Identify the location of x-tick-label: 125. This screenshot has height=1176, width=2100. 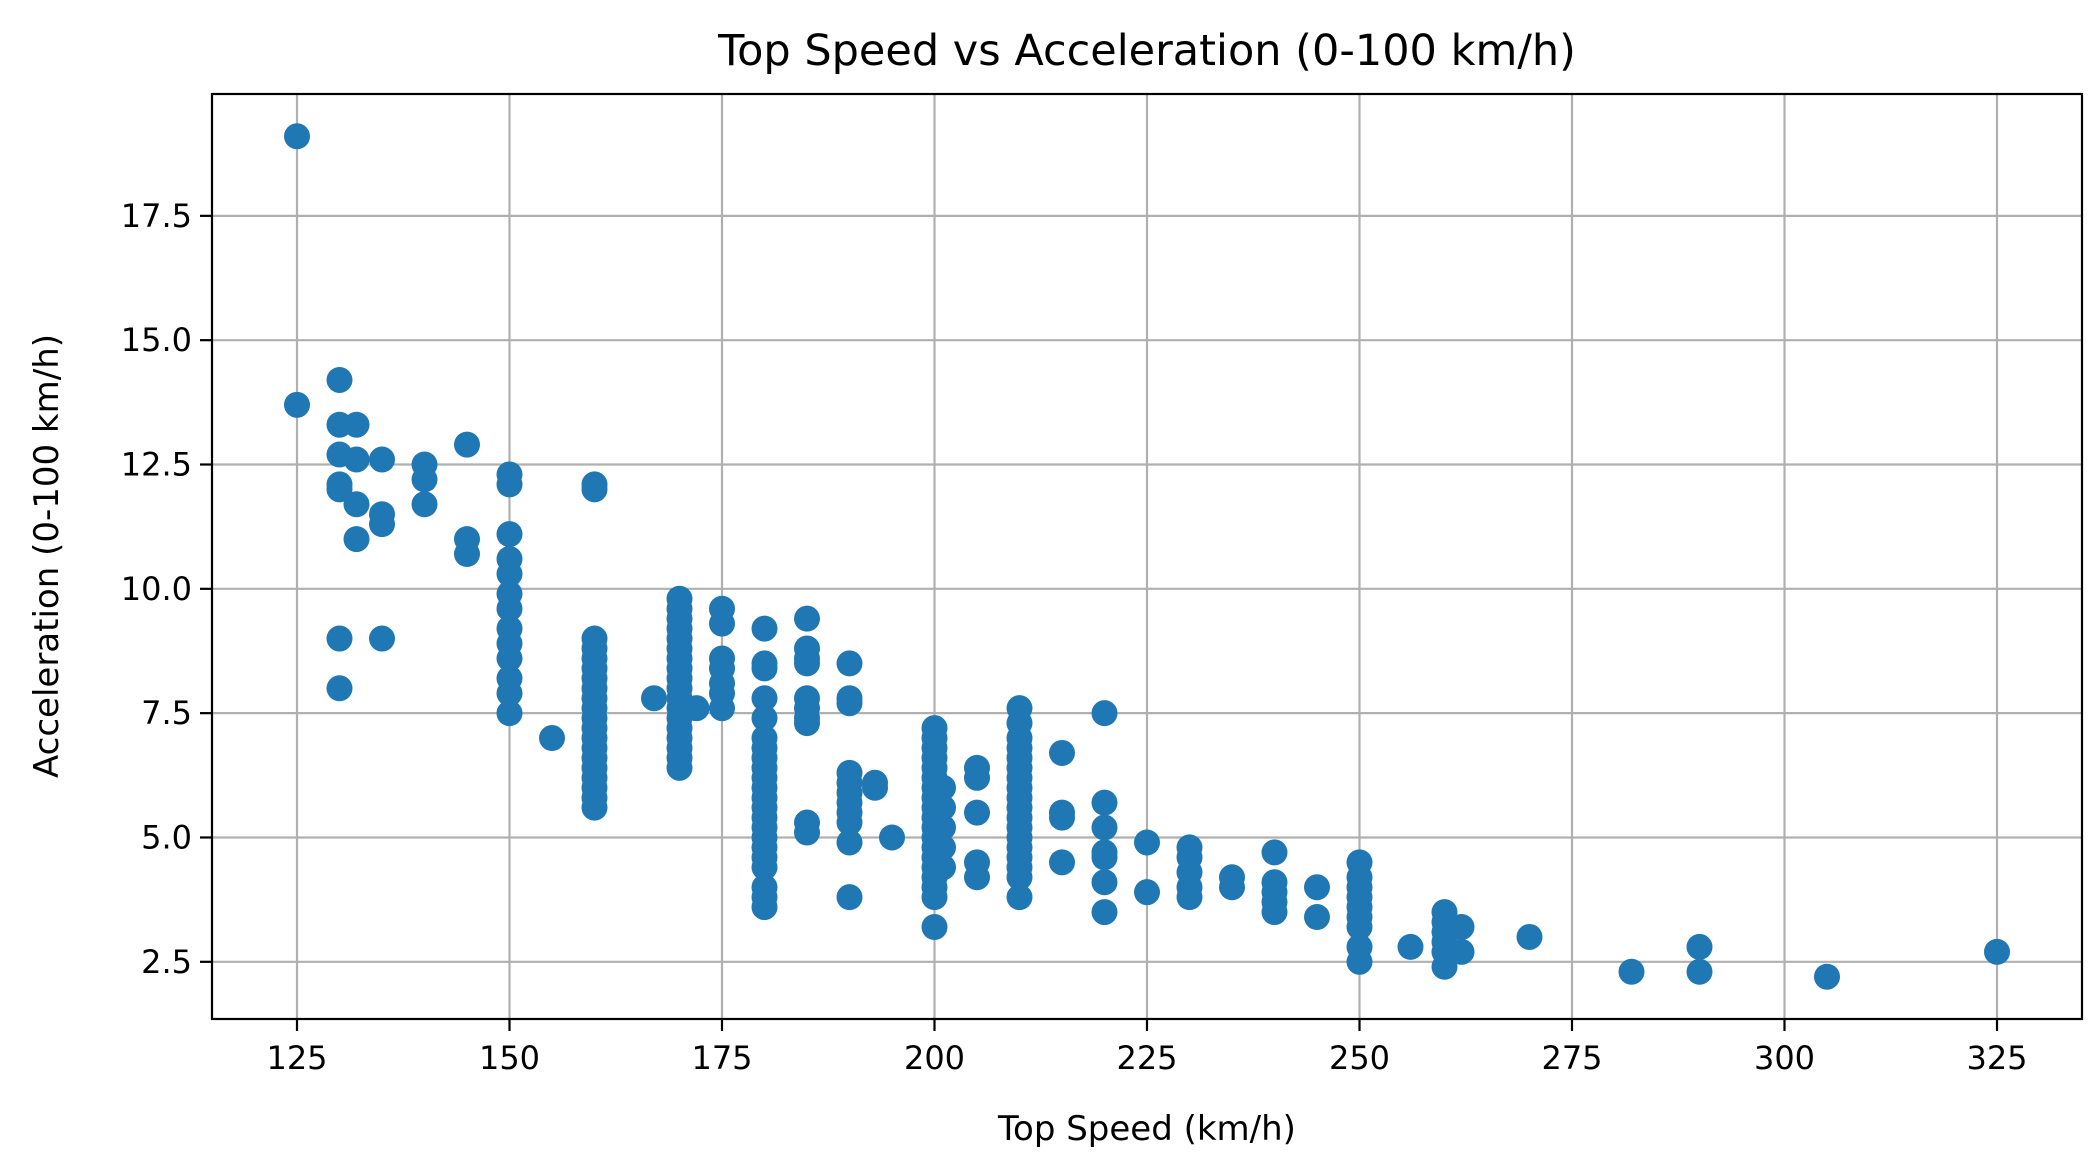
(296, 1058).